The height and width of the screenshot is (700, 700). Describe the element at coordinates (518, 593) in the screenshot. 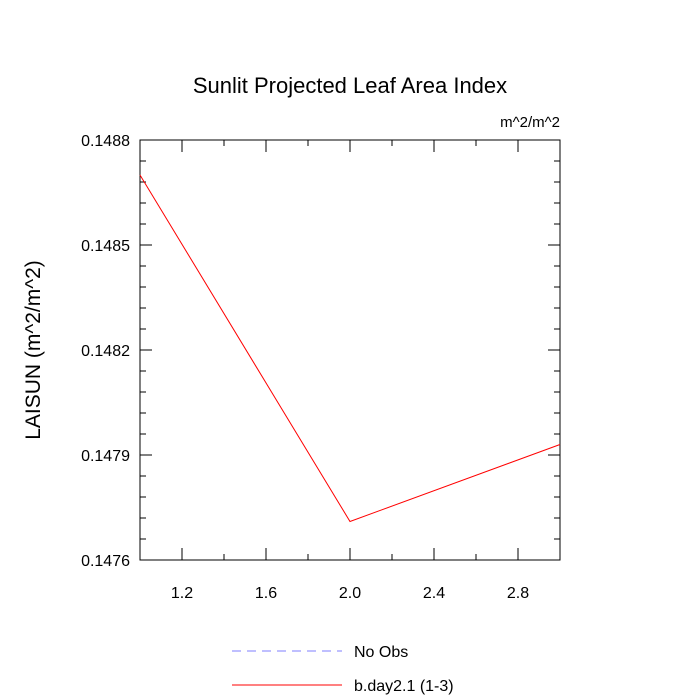

I see `x-tick-label: 2.8` at that location.